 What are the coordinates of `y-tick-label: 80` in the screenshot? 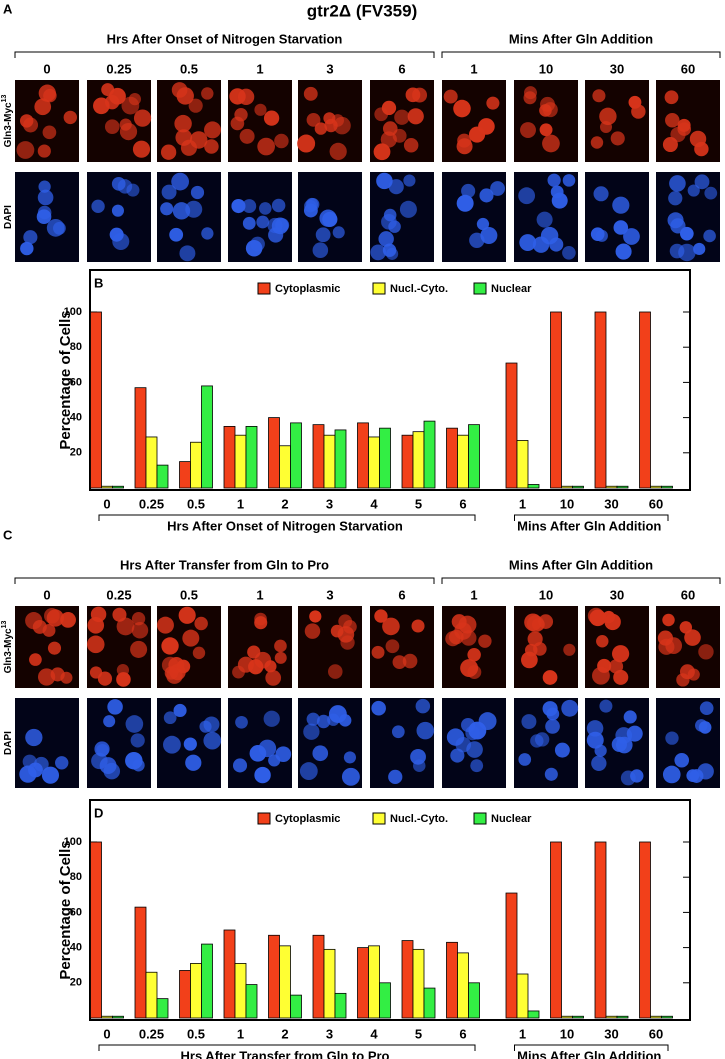 It's located at (76, 347).